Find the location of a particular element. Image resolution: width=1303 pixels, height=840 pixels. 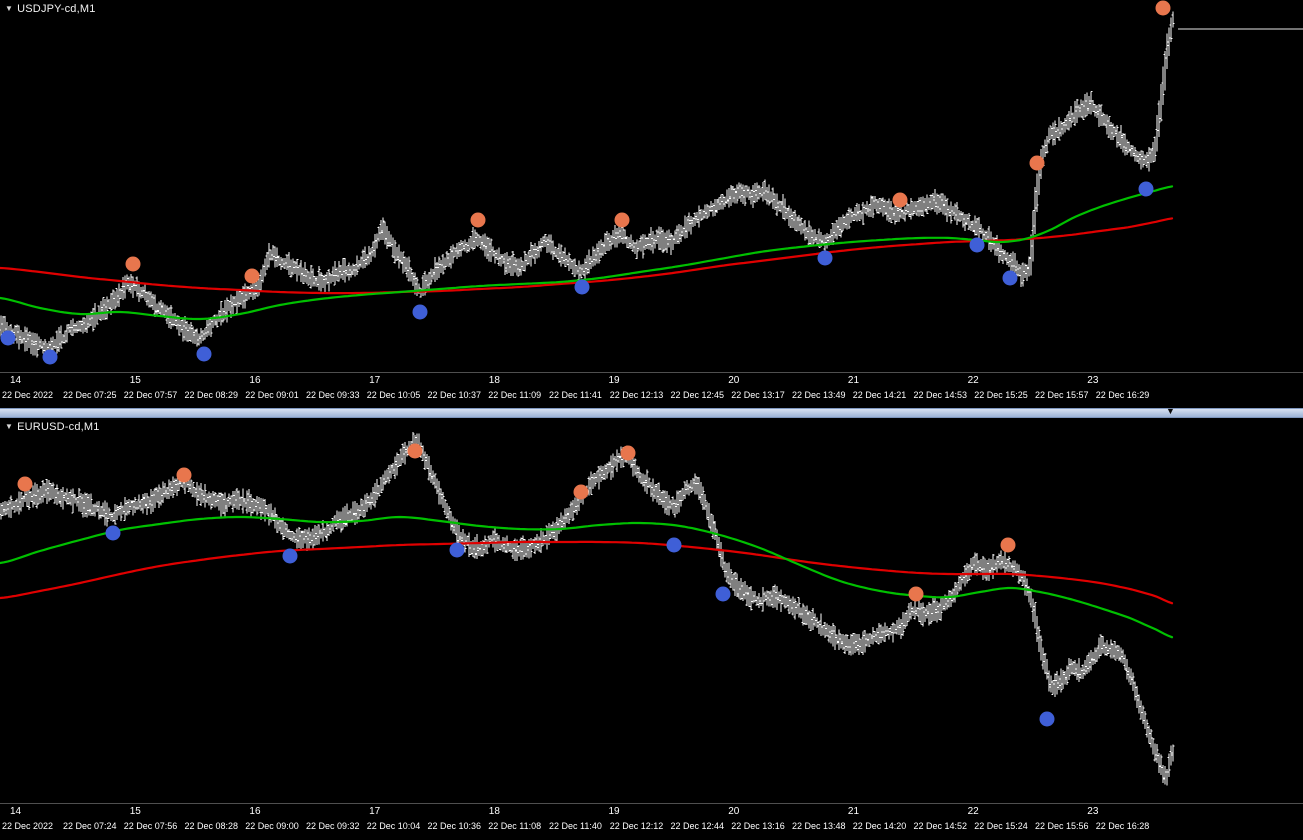

axis-date-label: 22 Dec 07:56 is located at coordinates (150, 826).